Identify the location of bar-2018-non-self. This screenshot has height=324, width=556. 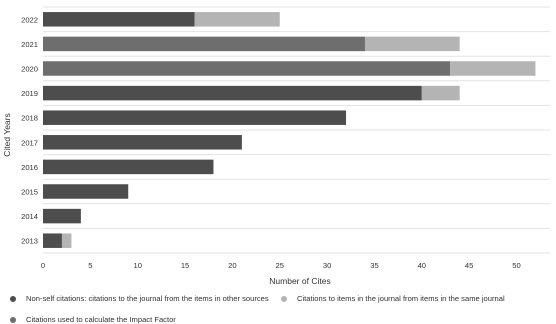
(195, 117).